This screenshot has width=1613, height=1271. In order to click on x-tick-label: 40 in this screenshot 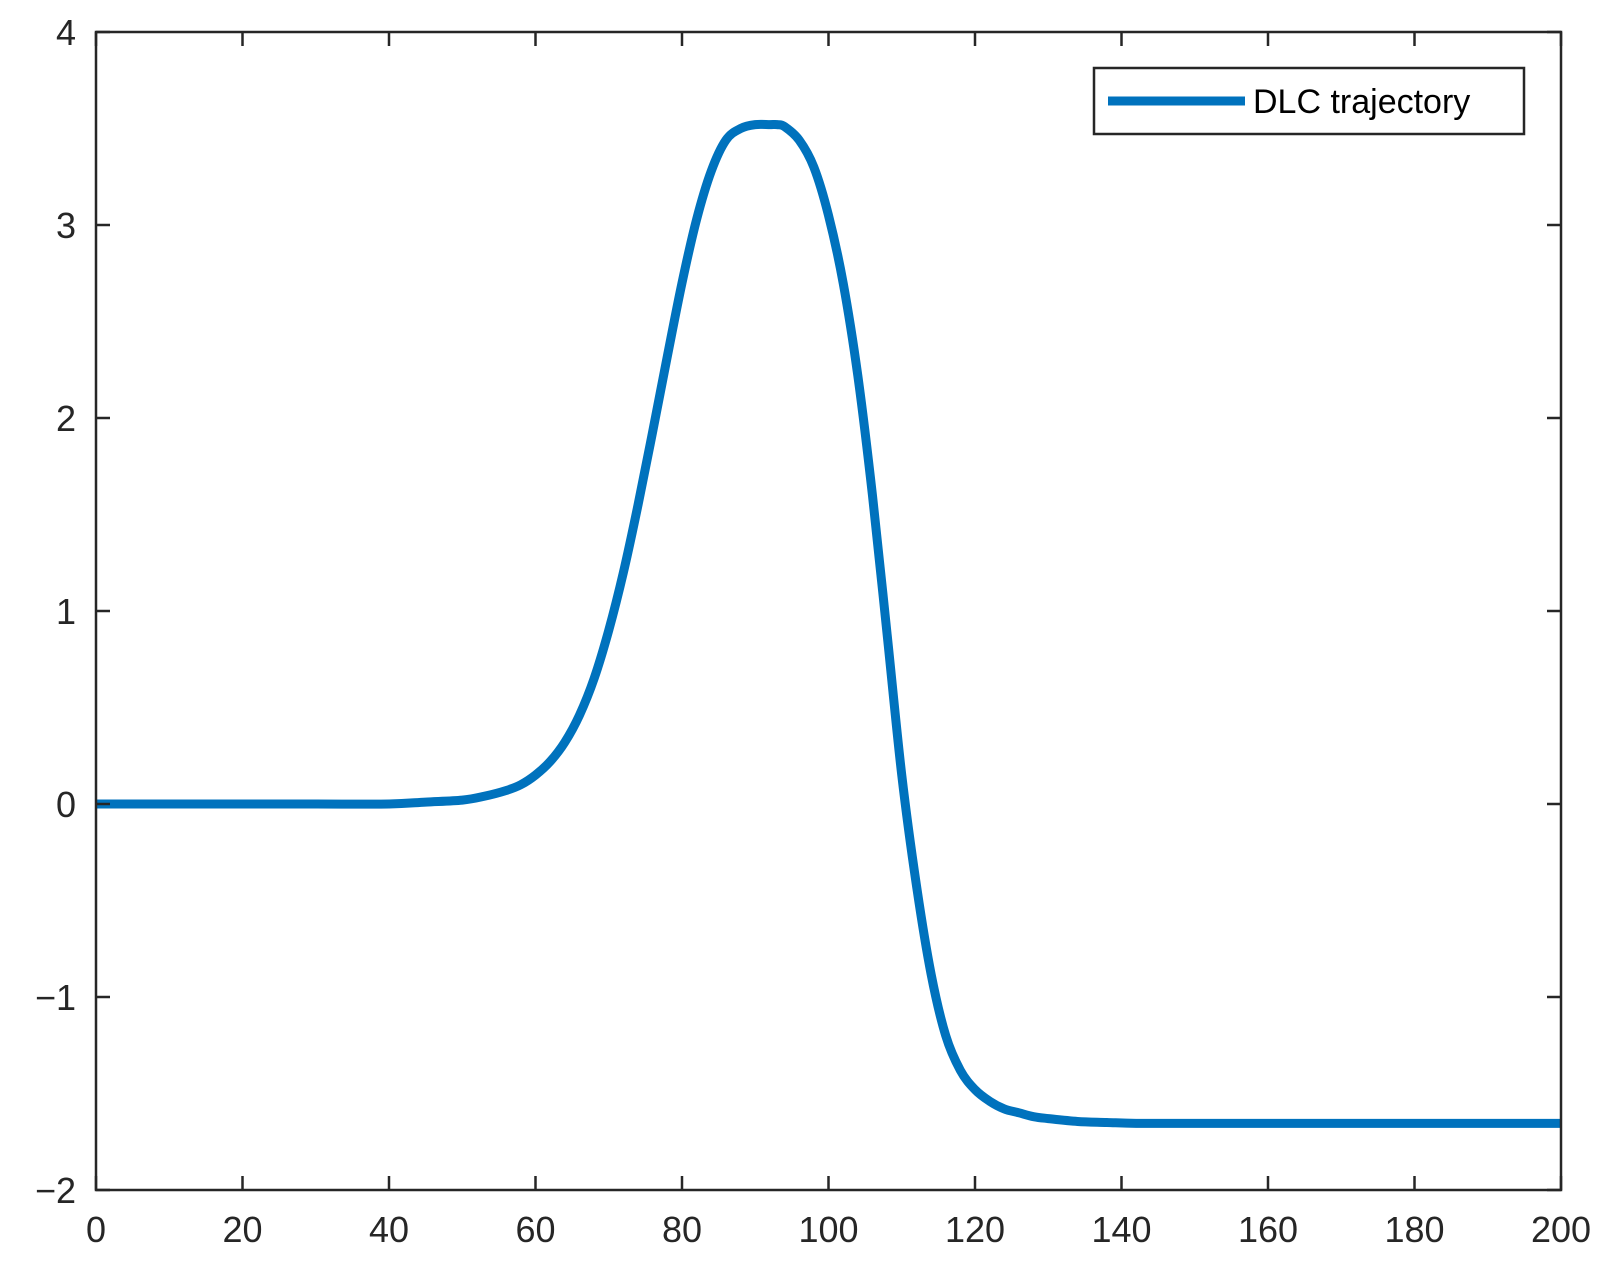, I will do `click(389, 1229)`.